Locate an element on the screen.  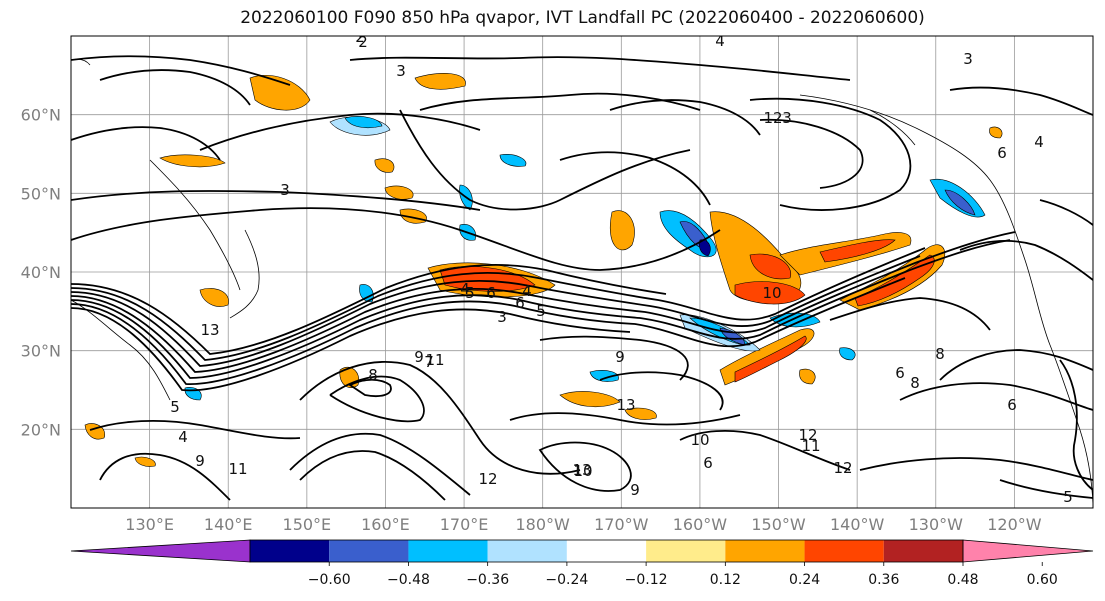
lon-tick-label: 170°E is located at coordinates (464, 524).